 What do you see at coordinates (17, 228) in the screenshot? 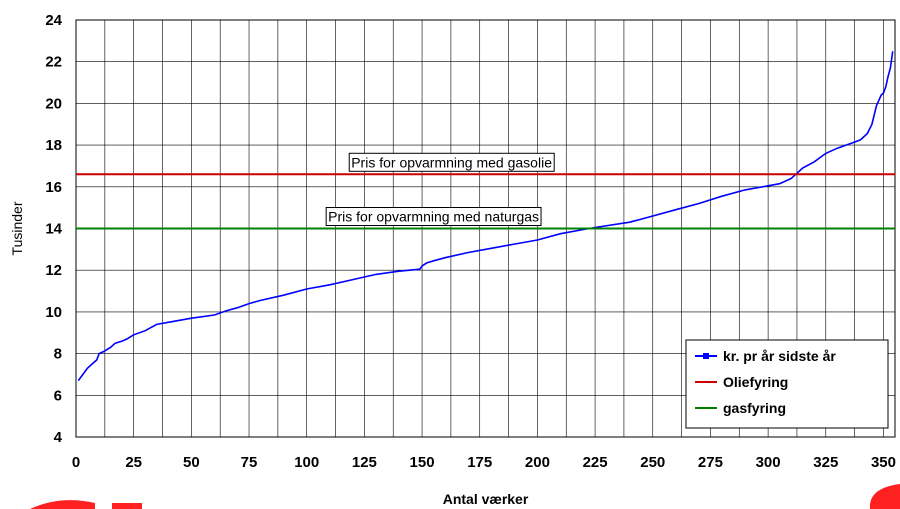
I see `y-axis-title: Tusinder` at bounding box center [17, 228].